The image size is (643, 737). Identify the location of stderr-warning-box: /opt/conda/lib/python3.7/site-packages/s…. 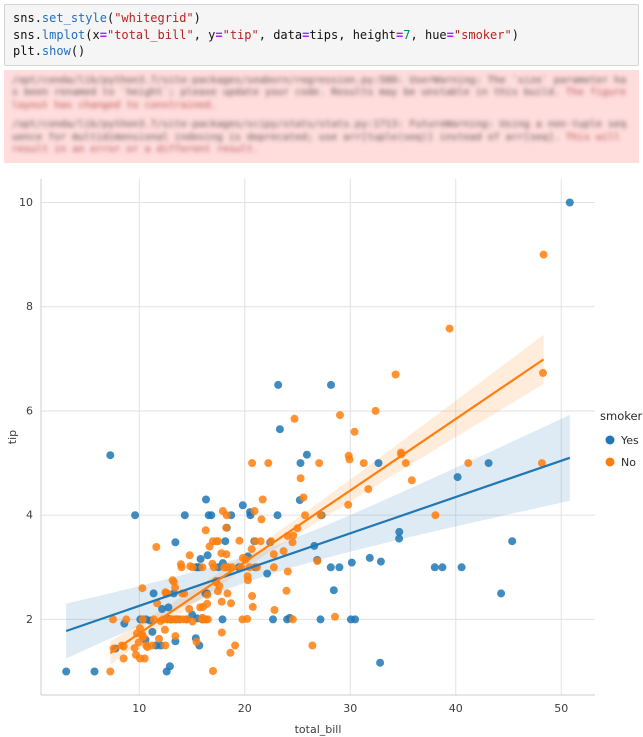
(321, 116).